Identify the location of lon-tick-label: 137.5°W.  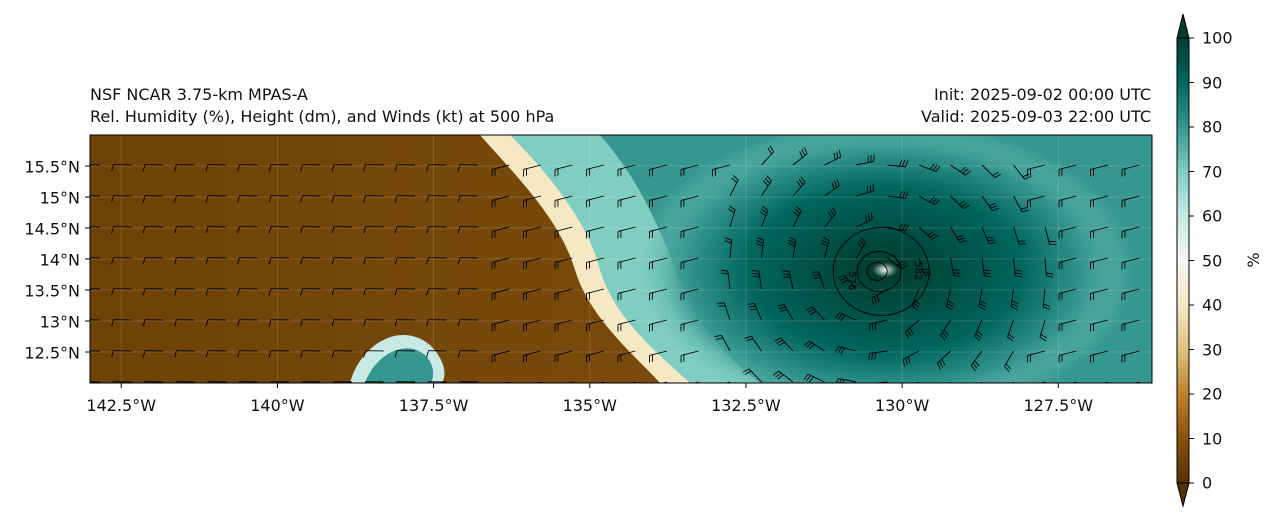
(433, 405).